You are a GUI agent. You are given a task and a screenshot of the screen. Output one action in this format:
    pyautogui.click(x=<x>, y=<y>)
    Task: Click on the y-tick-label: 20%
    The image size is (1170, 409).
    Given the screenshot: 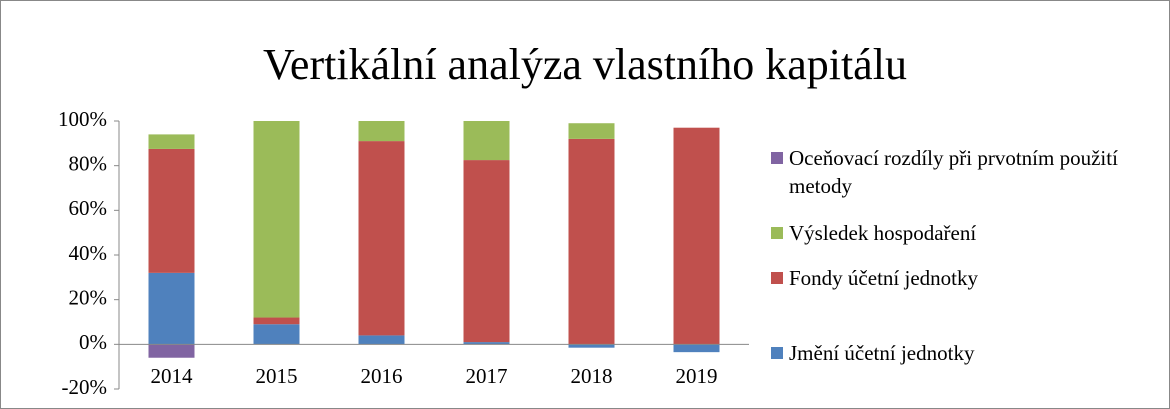 What is the action you would take?
    pyautogui.click(x=88, y=297)
    